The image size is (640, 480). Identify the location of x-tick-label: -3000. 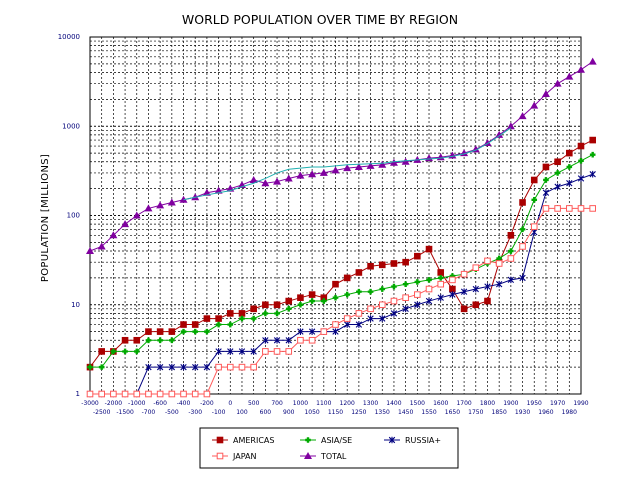
(90, 403).